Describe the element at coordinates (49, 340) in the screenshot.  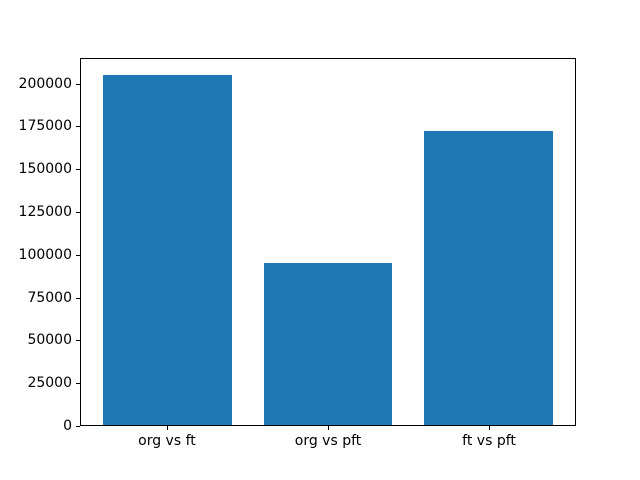
I see `y-tick-label: 50000` at that location.